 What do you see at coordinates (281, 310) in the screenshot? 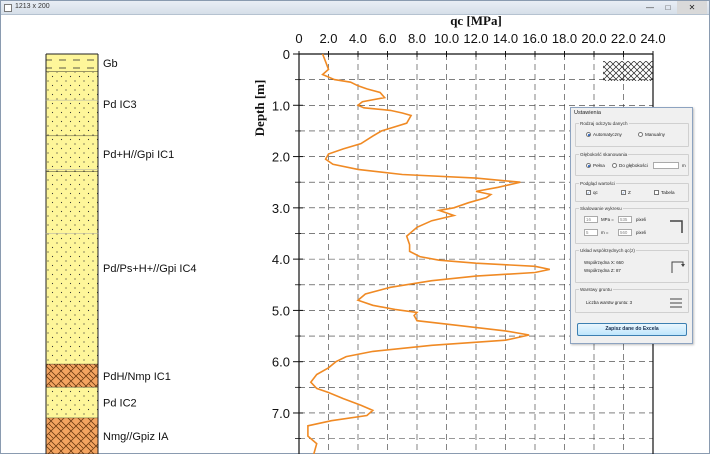
I see `y-tick-label-5: 5.0` at bounding box center [281, 310].